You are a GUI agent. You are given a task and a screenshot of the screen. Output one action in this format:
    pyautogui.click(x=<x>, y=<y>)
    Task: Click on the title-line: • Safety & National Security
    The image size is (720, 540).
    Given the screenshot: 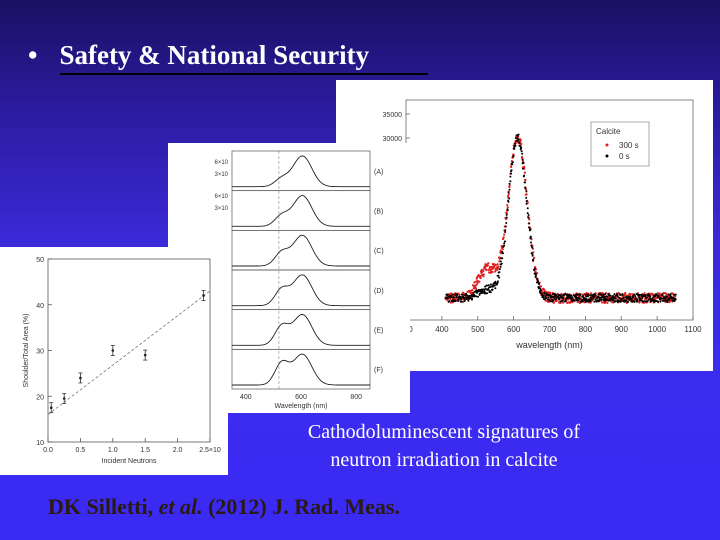 What is the action you would take?
    pyautogui.click(x=198, y=55)
    